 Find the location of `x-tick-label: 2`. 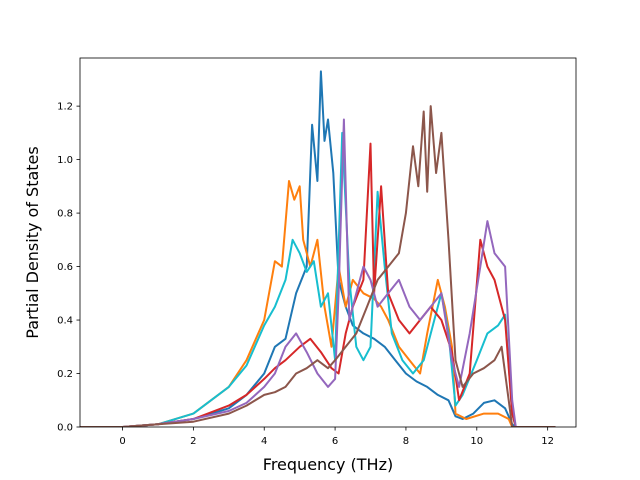

x-tick-label: 2 is located at coordinates (193, 441).